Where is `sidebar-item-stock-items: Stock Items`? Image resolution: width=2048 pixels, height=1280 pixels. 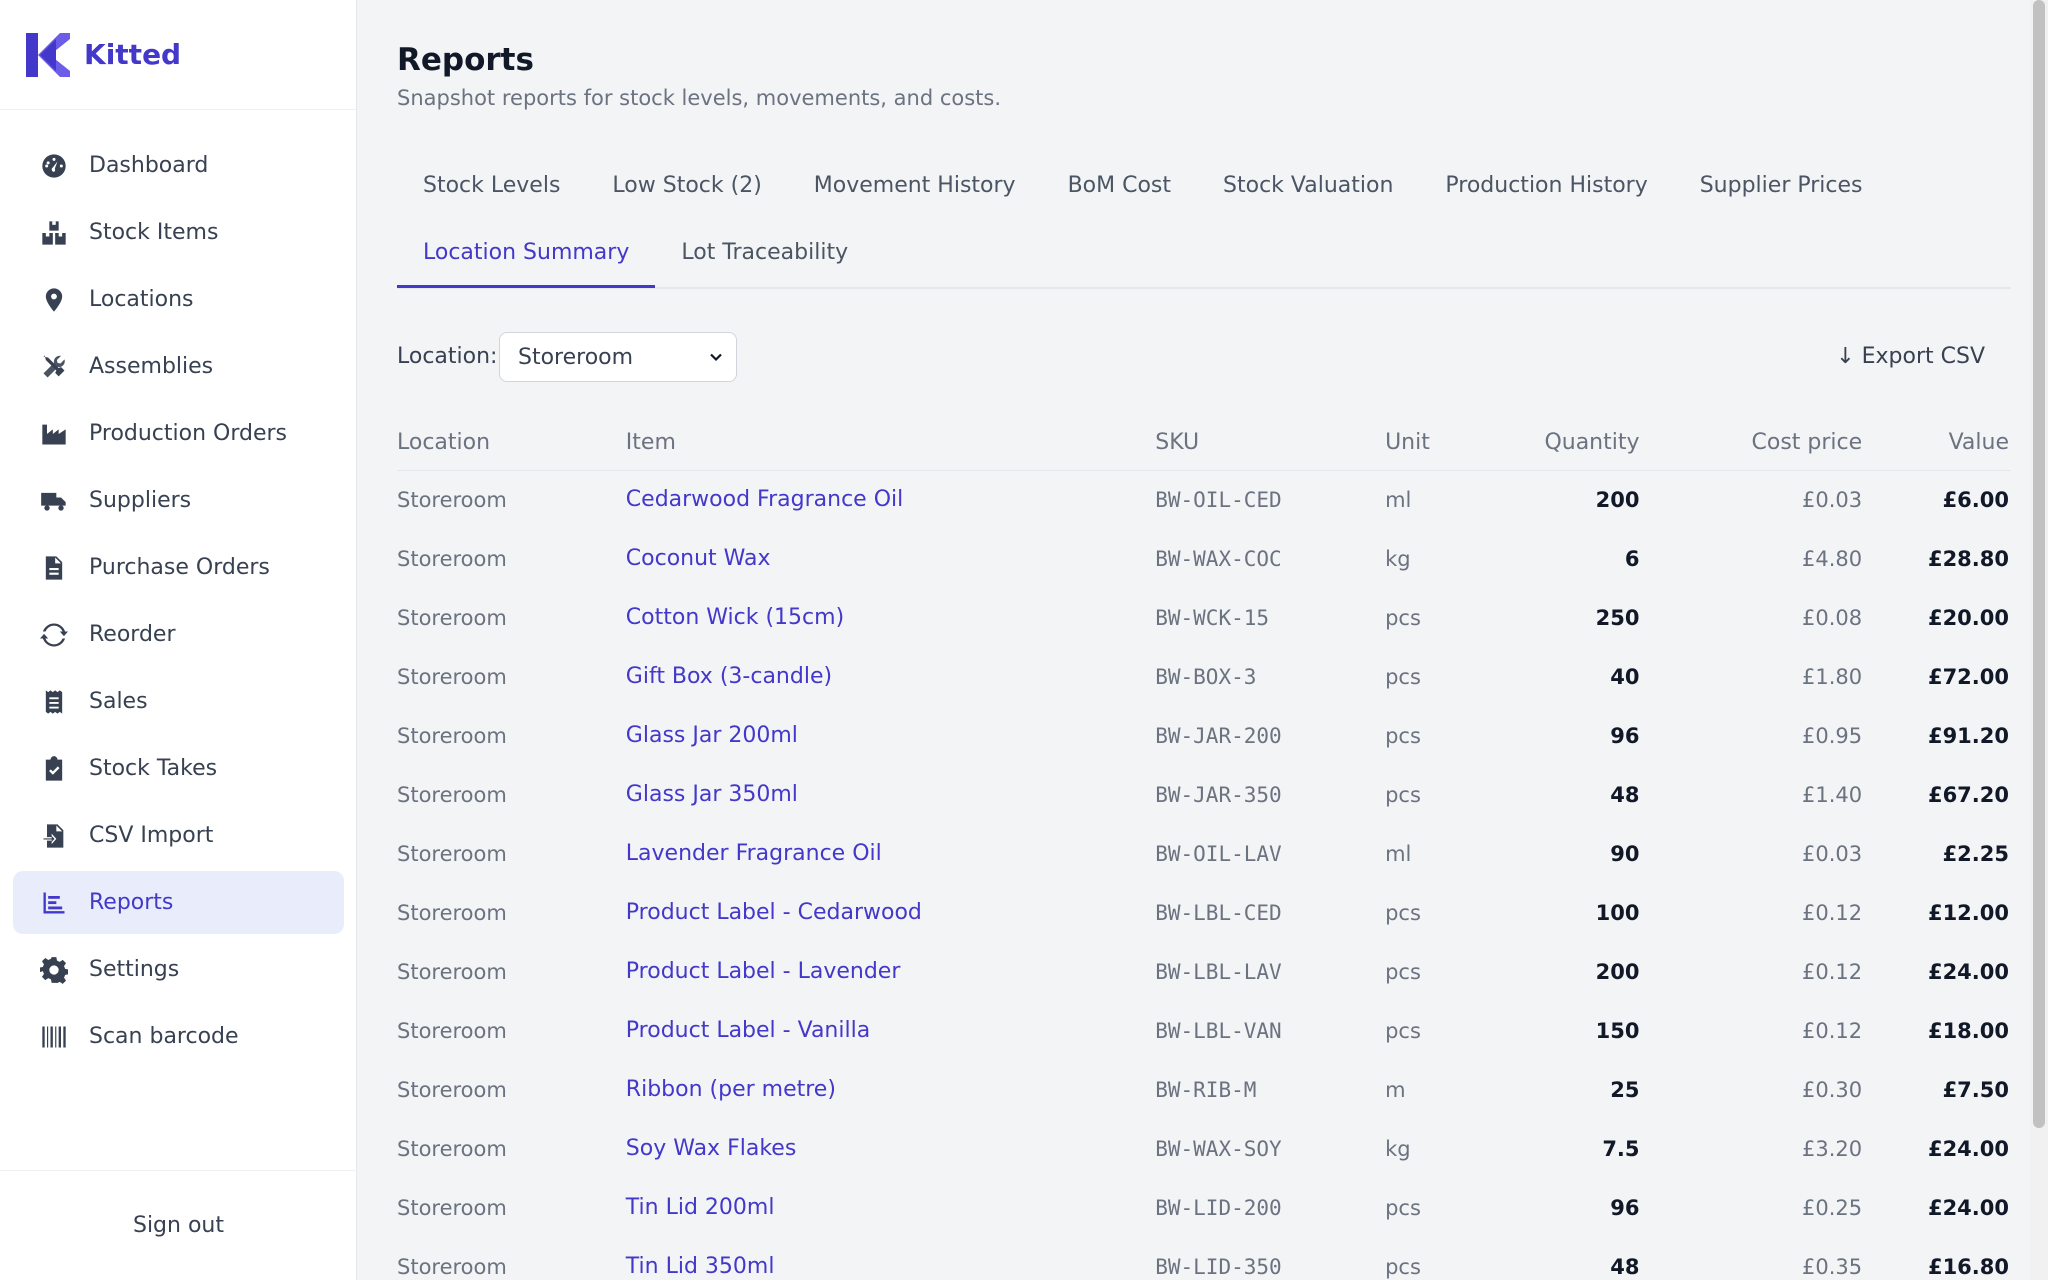
sidebar-item-stock-items: Stock Items is located at coordinates (178, 232).